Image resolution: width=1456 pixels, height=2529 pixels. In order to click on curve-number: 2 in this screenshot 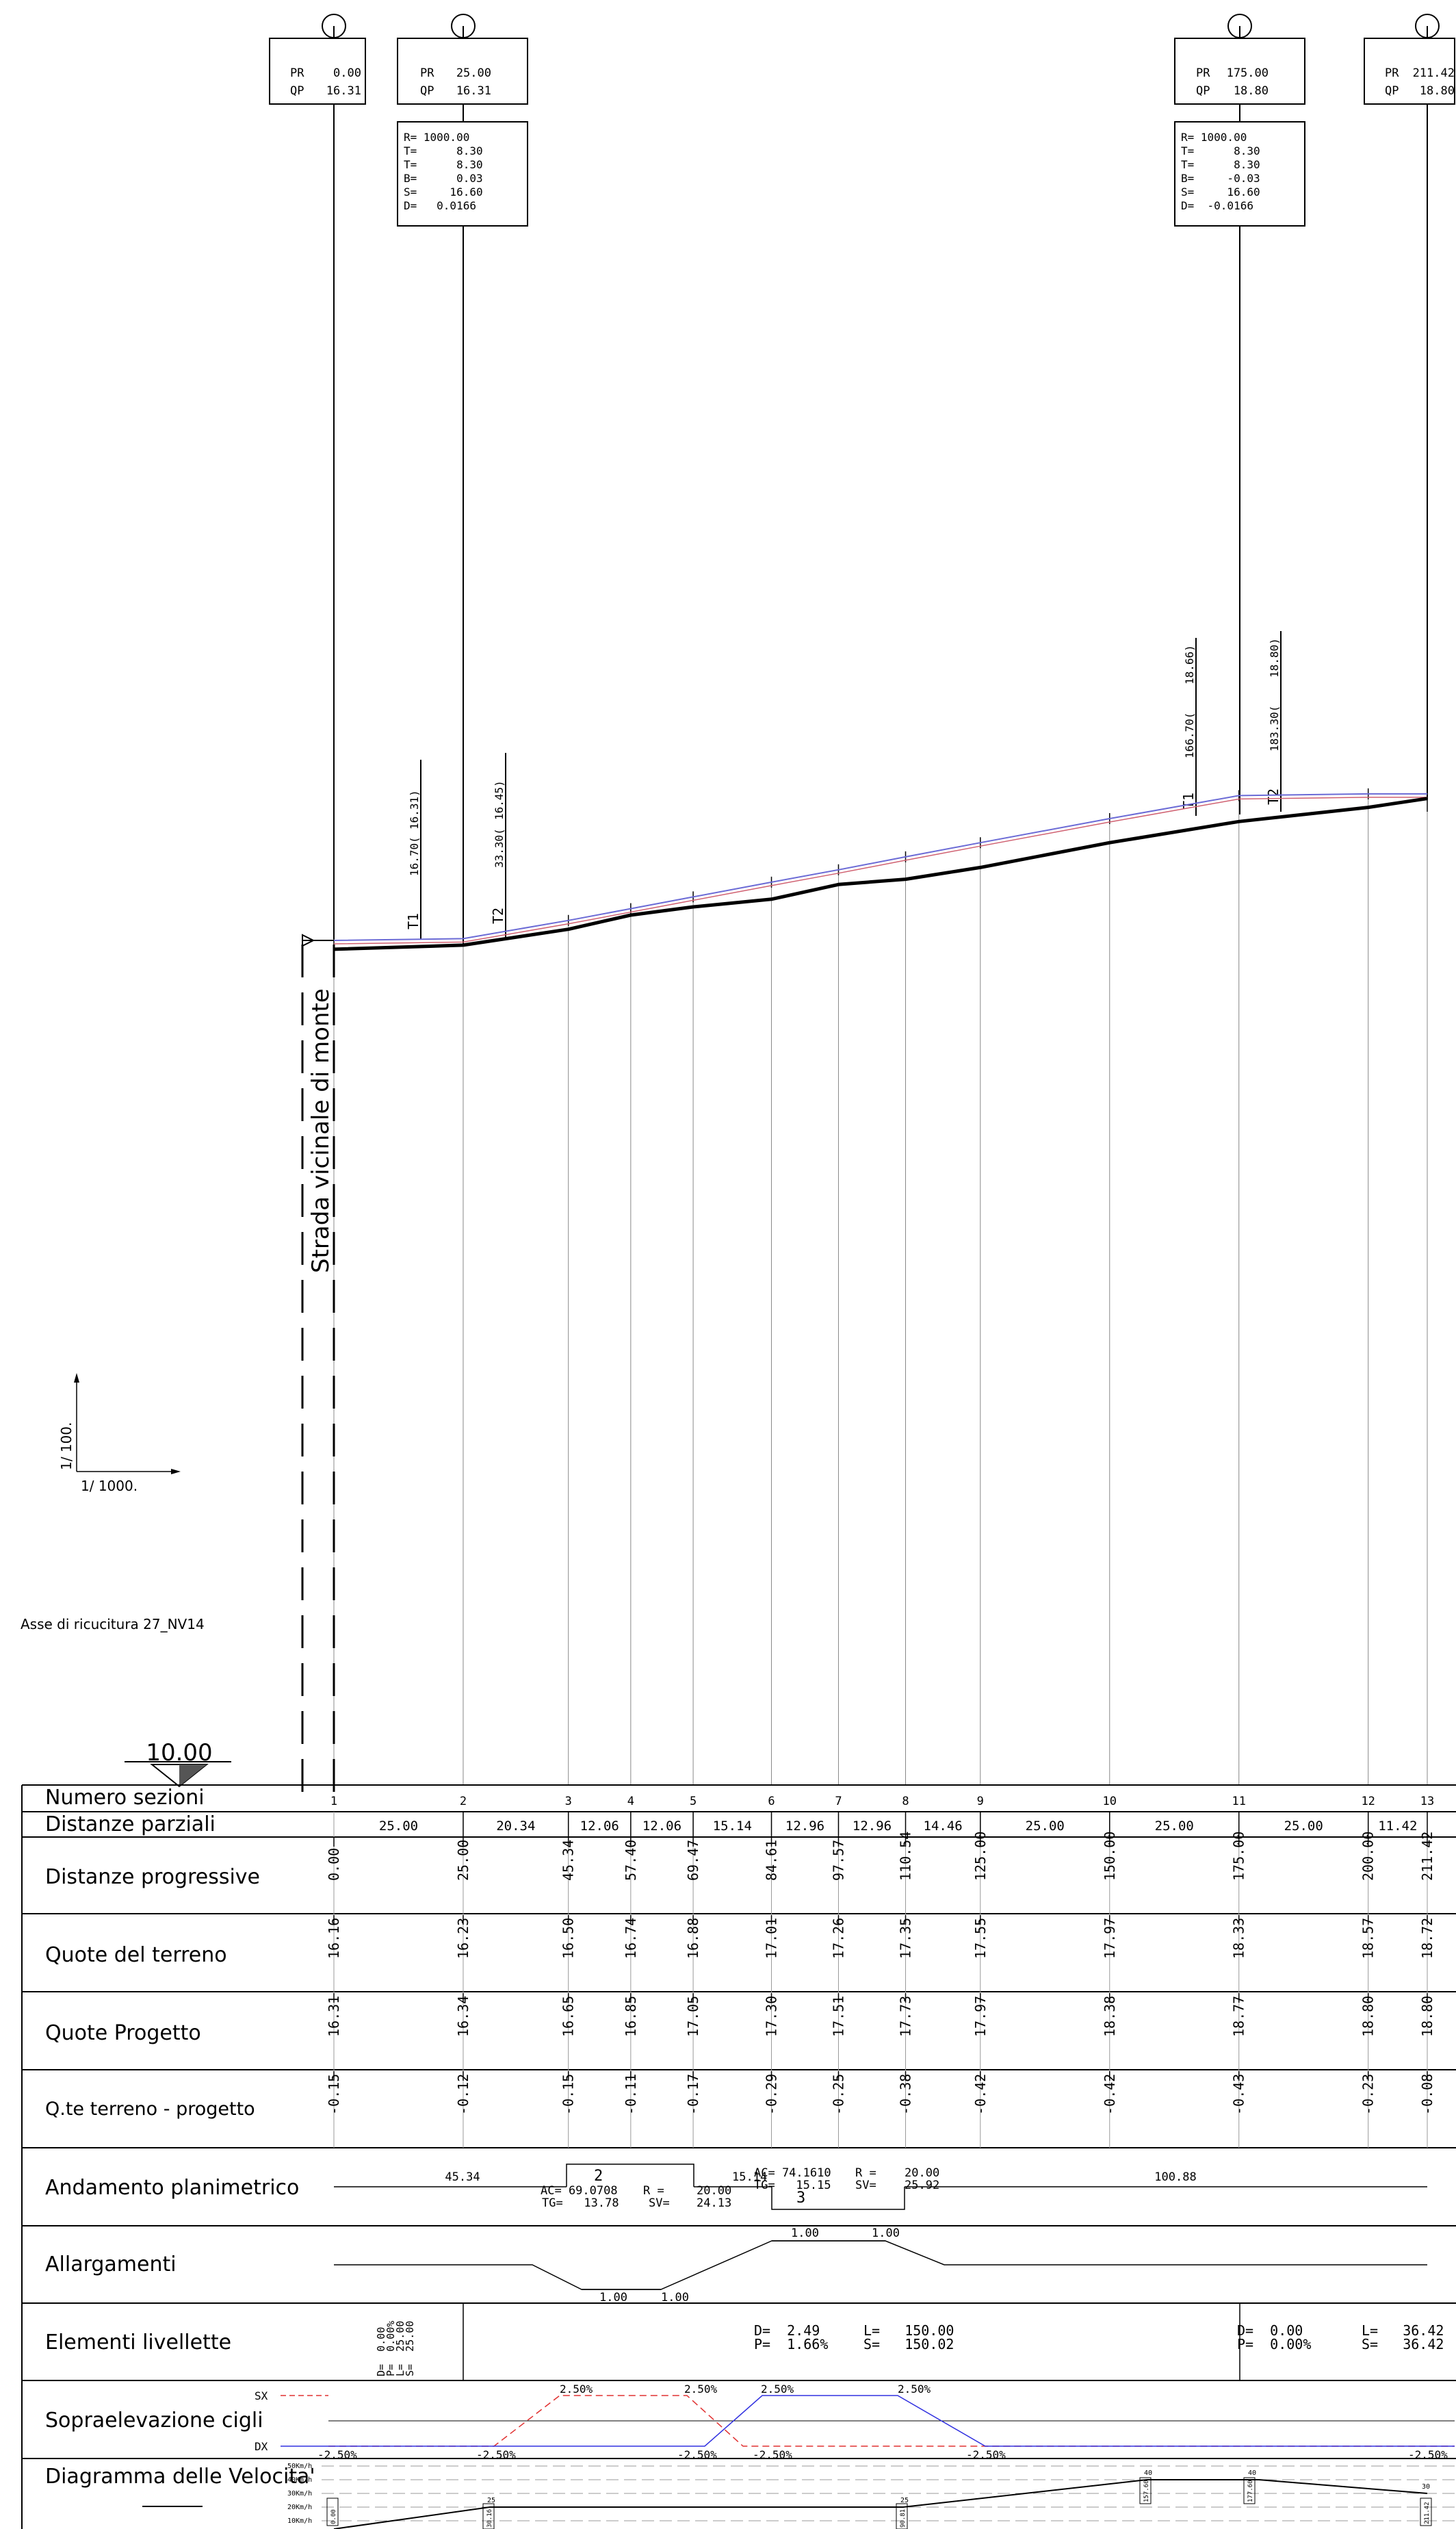, I will do `click(598, 2176)`.